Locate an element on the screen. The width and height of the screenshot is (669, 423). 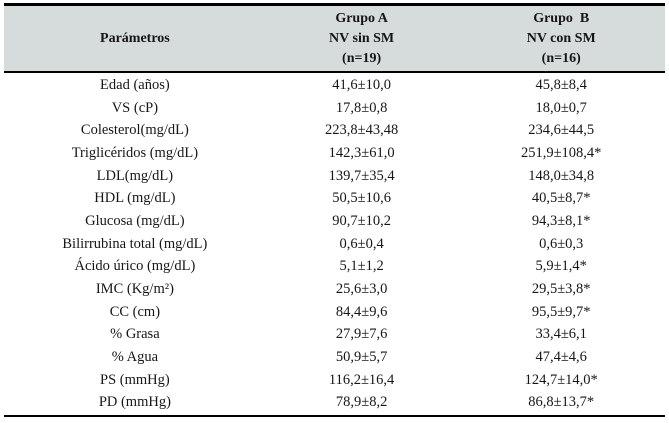
group-a-value-cell: 5,1±1,2 is located at coordinates (361, 266).